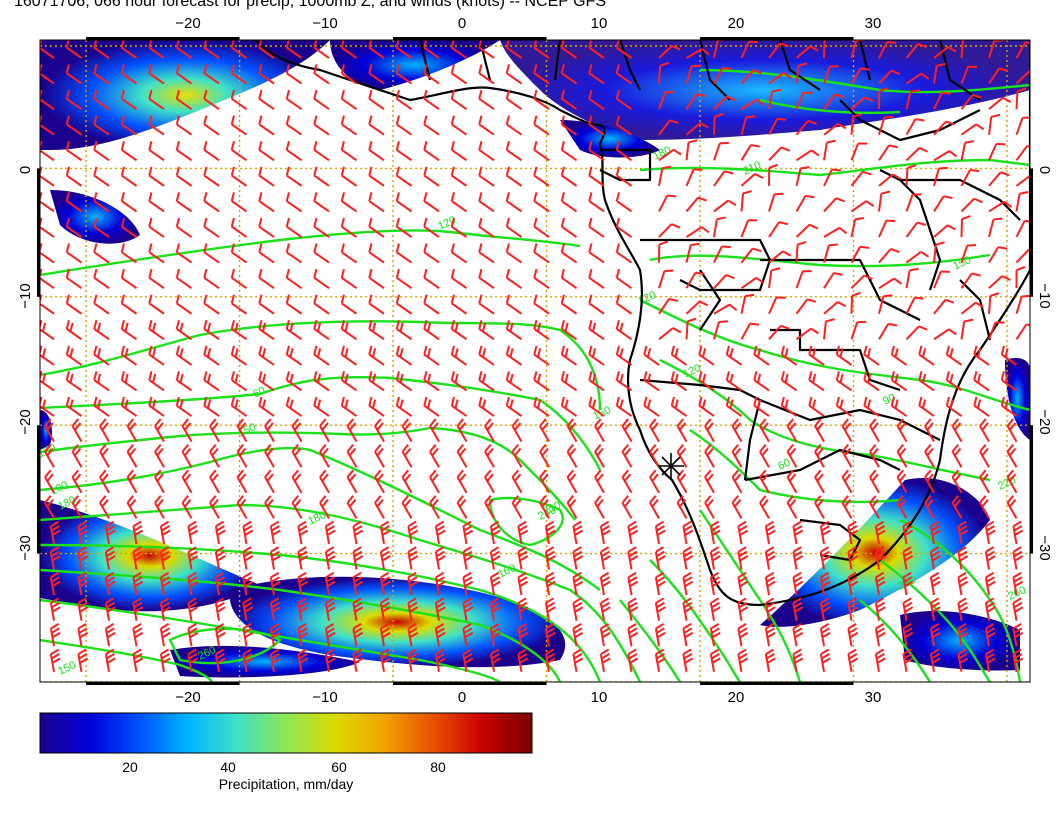 This screenshot has height=816, width=1056. What do you see at coordinates (38, 489) in the screenshot?
I see `frame-bar` at bounding box center [38, 489].